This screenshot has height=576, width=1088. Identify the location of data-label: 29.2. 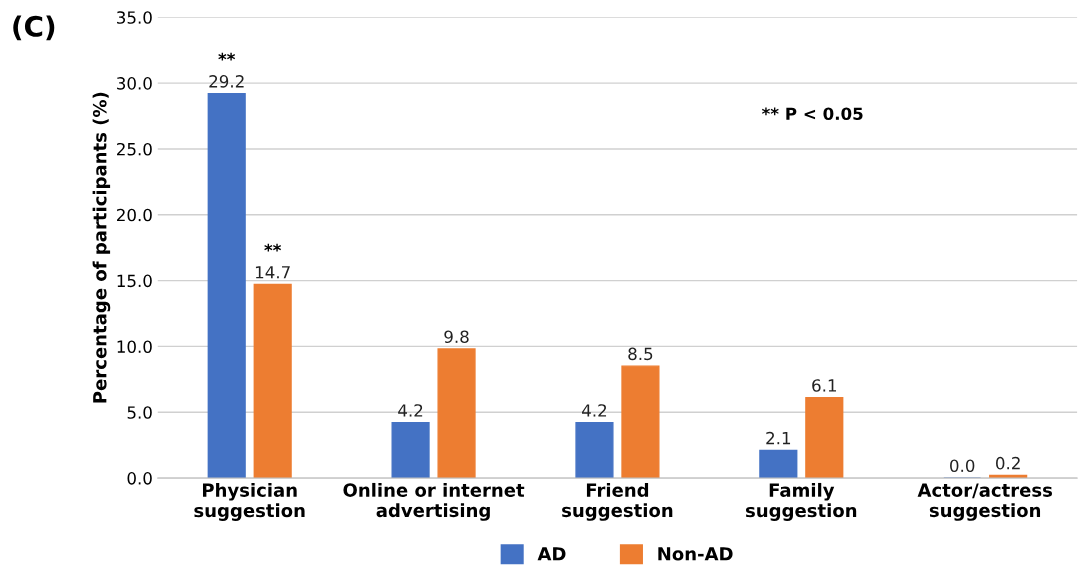
(226, 81).